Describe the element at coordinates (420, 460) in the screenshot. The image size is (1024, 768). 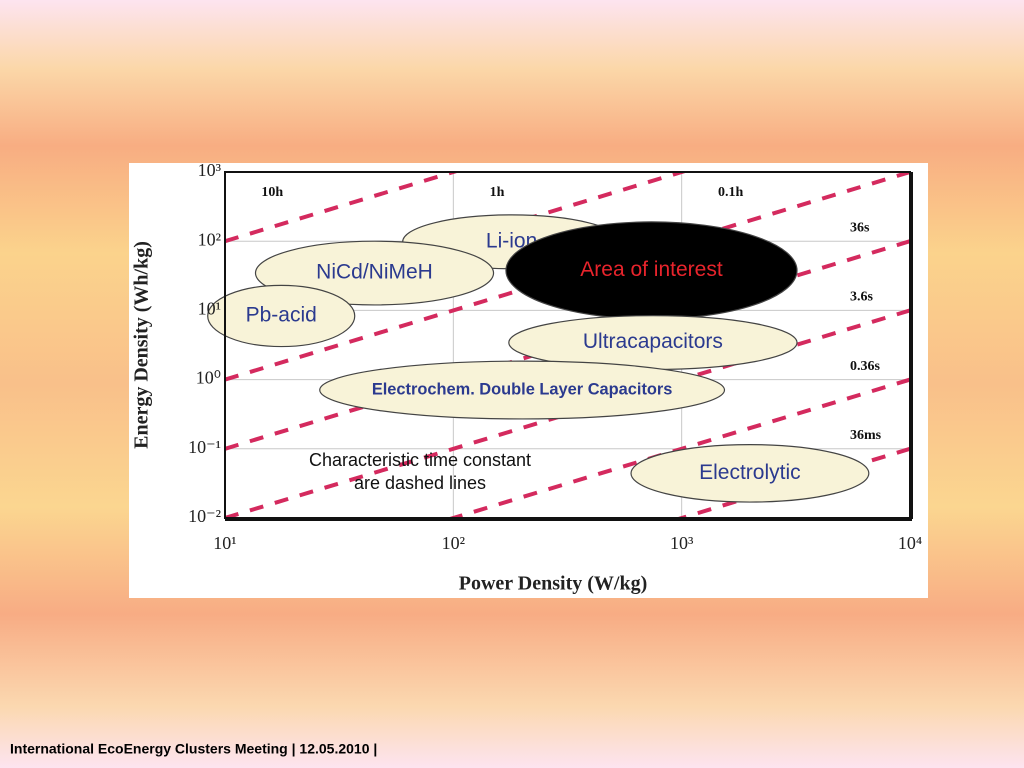
I see `annotation: Characteristic time constant` at that location.